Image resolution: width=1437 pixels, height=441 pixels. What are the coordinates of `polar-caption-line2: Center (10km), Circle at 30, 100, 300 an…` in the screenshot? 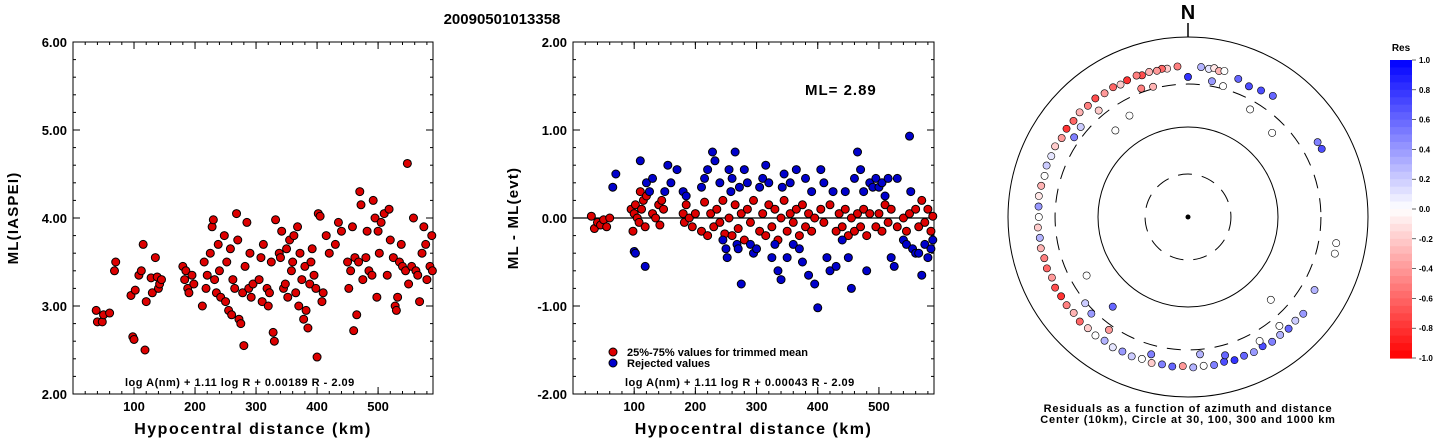 It's located at (1187, 420).